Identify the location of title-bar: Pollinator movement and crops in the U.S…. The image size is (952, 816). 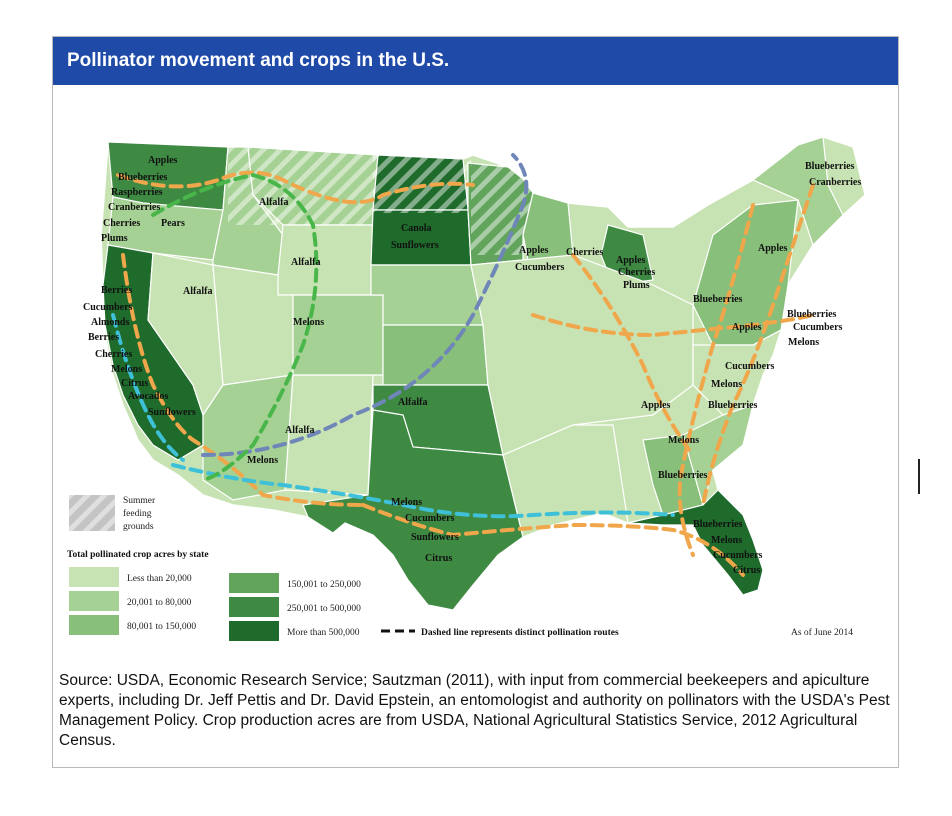
(475, 61).